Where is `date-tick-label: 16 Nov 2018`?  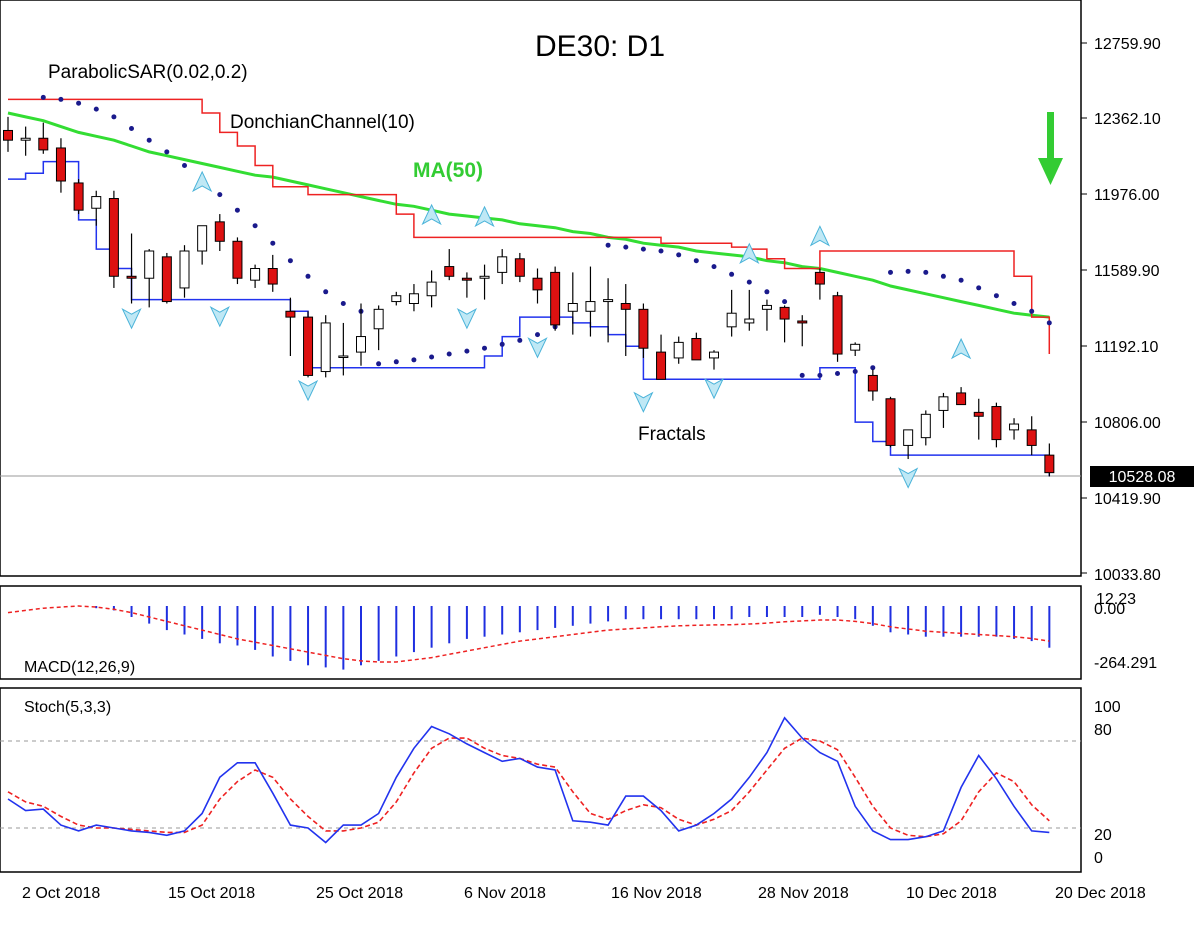 date-tick-label: 16 Nov 2018 is located at coordinates (656, 893).